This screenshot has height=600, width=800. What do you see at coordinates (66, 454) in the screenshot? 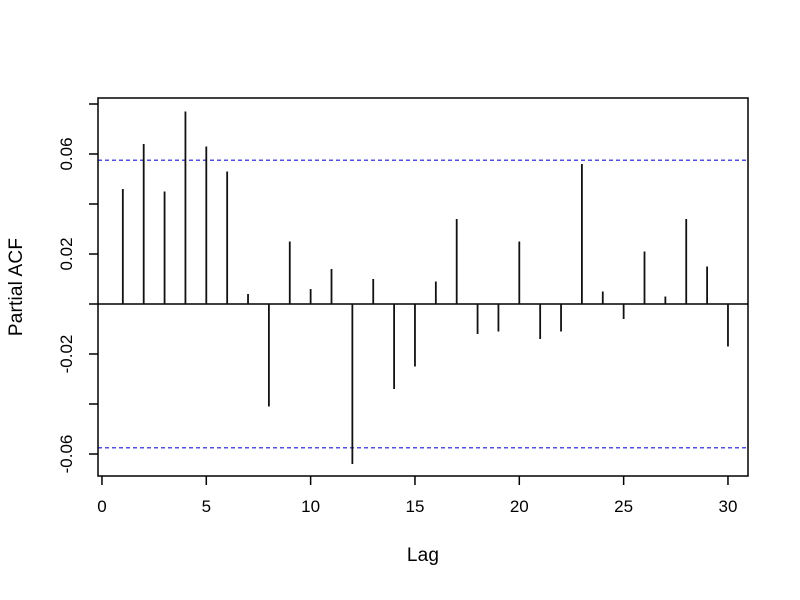
I see `y-tick-label: -0.06` at bounding box center [66, 454].